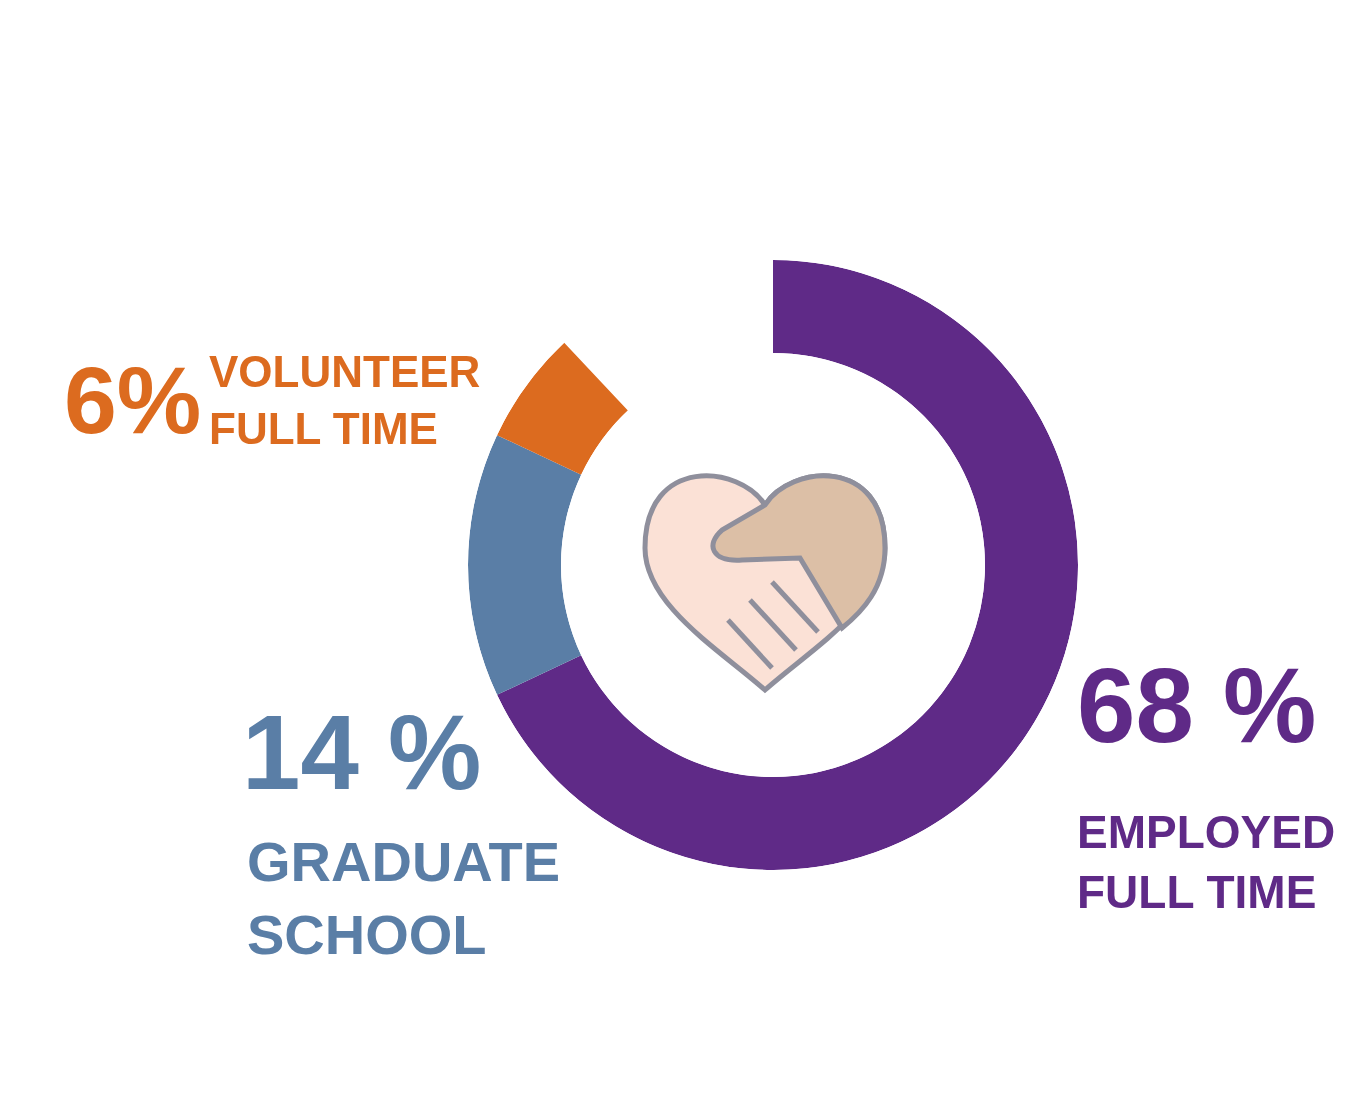 The image size is (1360, 1100). Describe the element at coordinates (404, 898) in the screenshot. I see `slice-label: GRADUATE SCHOOL` at that location.